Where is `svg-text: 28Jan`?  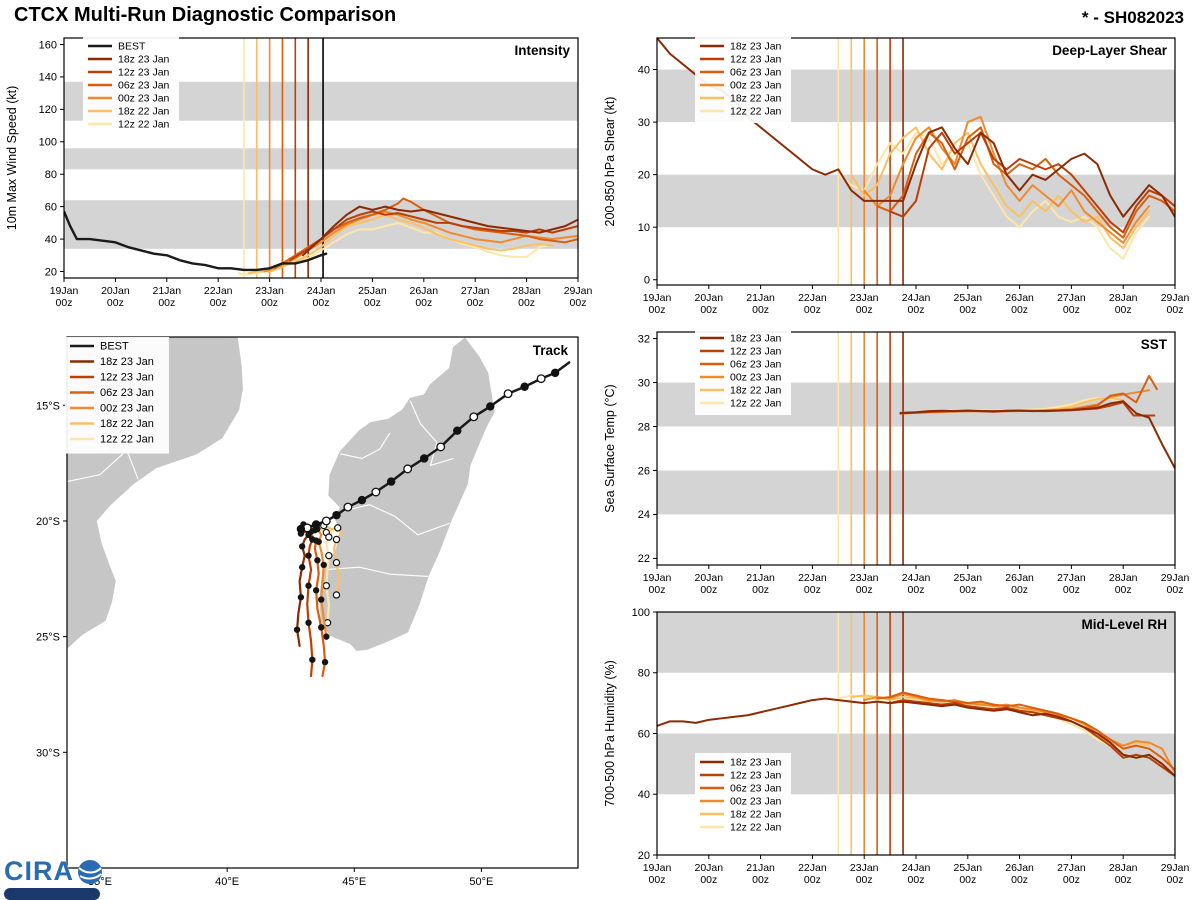
svg-text: 28Jan is located at coordinates (526, 291).